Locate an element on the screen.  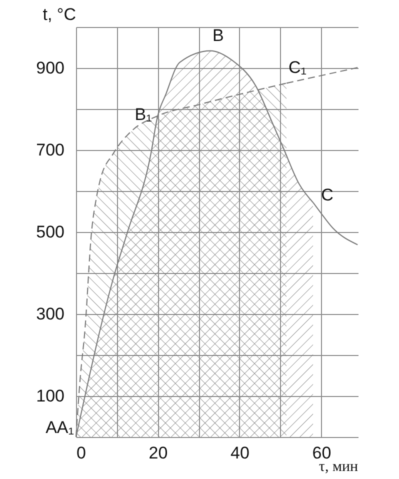
y-axis-title: t, °C is located at coordinates (59, 14).